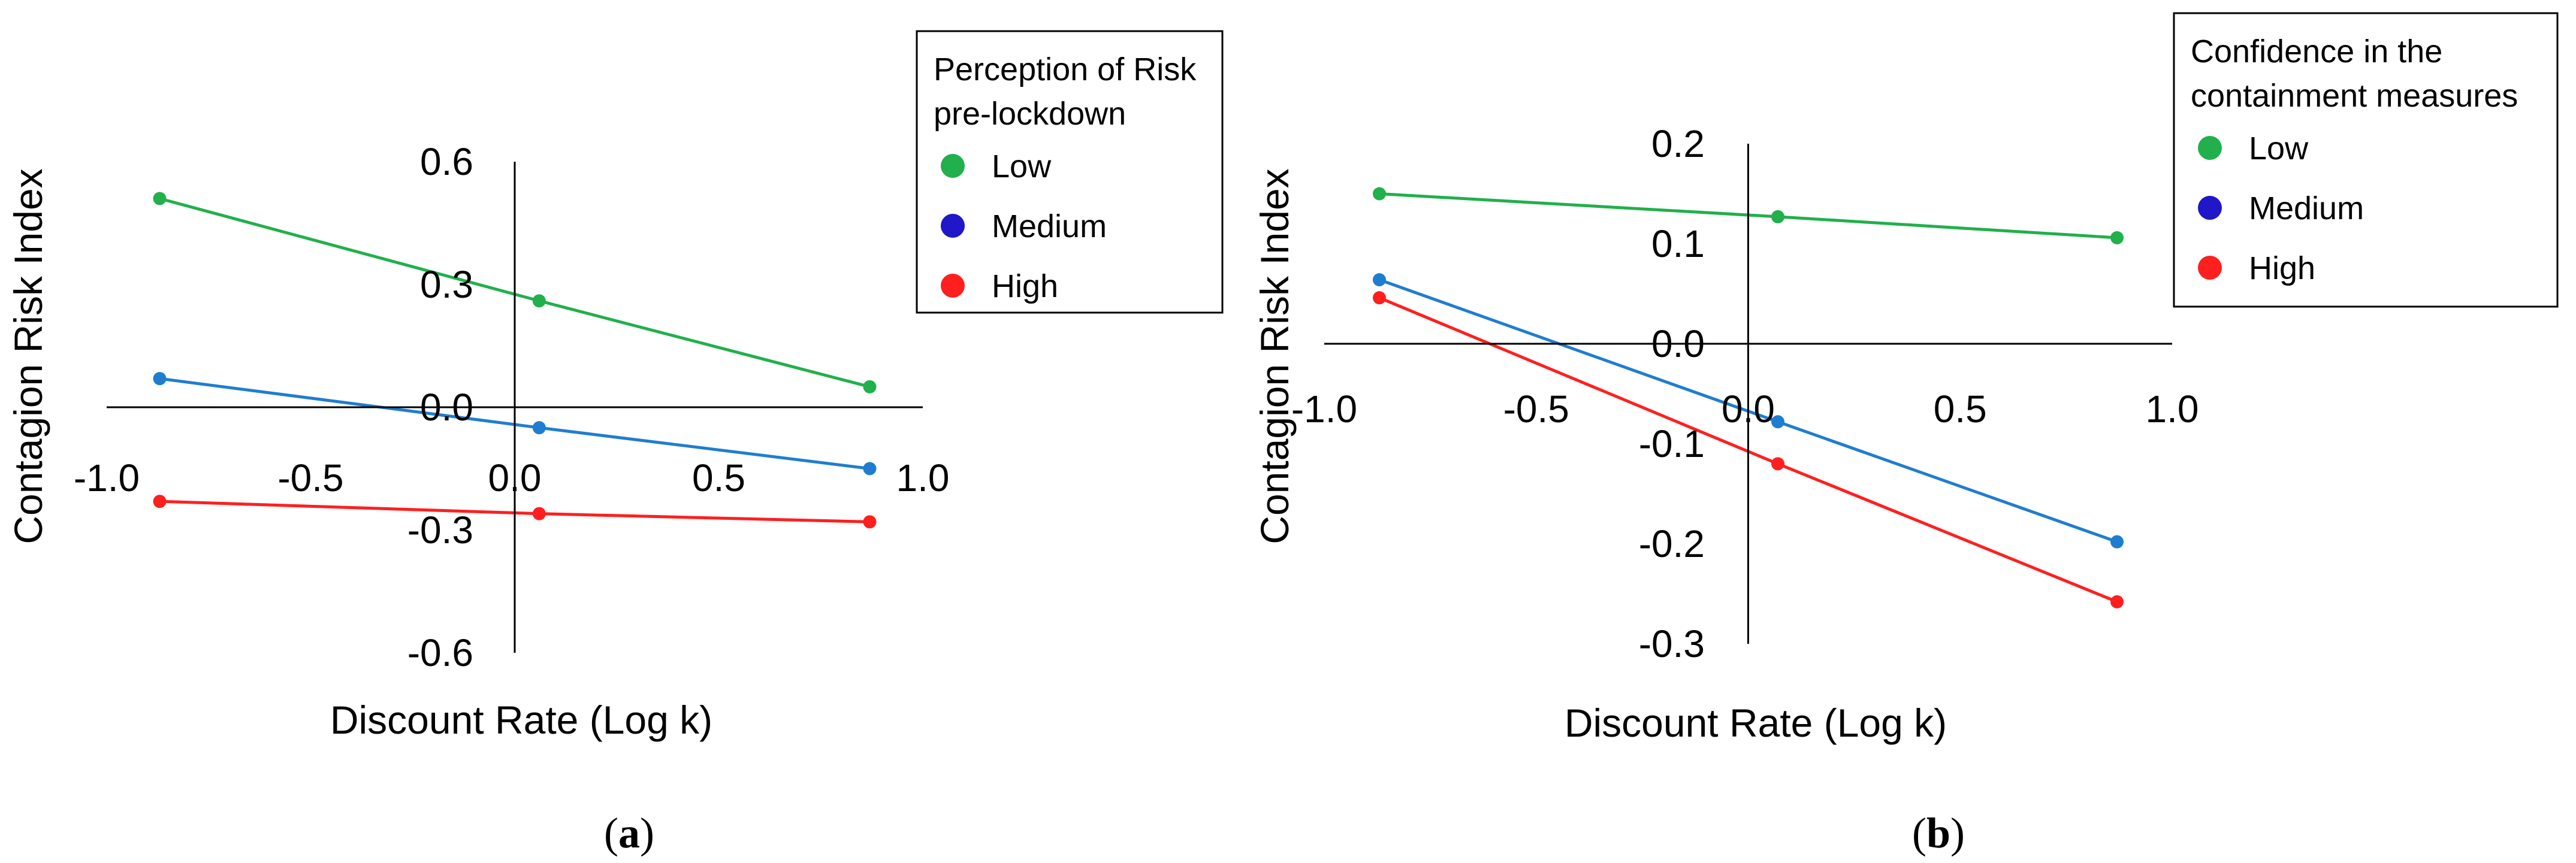  Describe the element at coordinates (1030, 114) in the screenshot. I see `legend-title-line: pre-lockdown` at that location.